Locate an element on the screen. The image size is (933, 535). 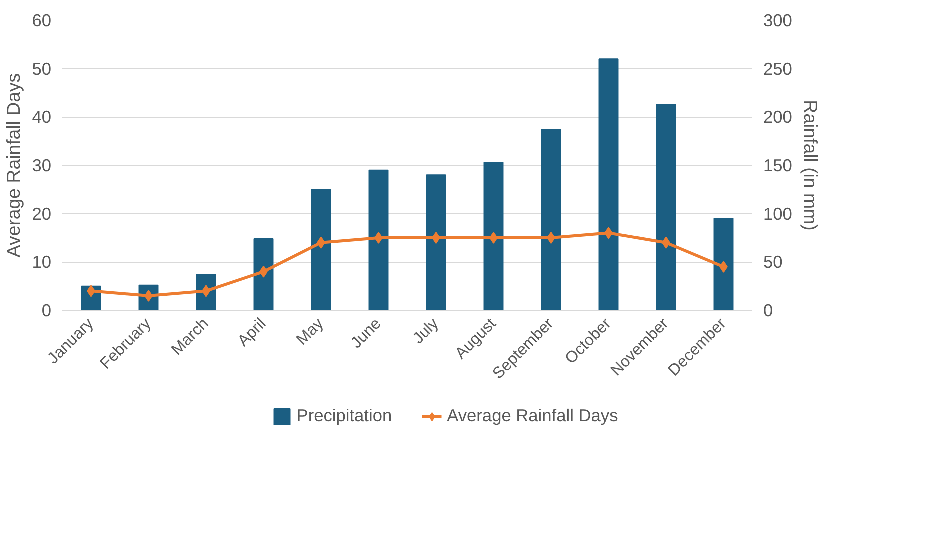
y2-axis-title: Rainfall (in mm) is located at coordinates (811, 165).